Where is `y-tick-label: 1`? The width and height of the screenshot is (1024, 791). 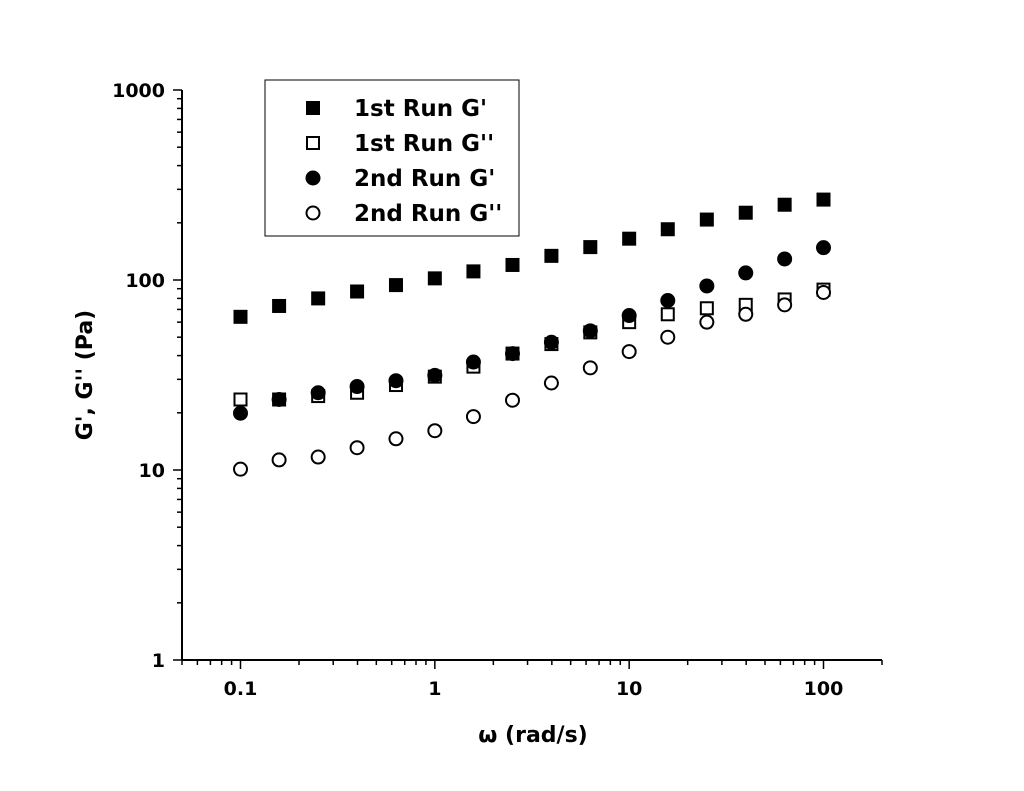 y-tick-label: 1 is located at coordinates (158, 661).